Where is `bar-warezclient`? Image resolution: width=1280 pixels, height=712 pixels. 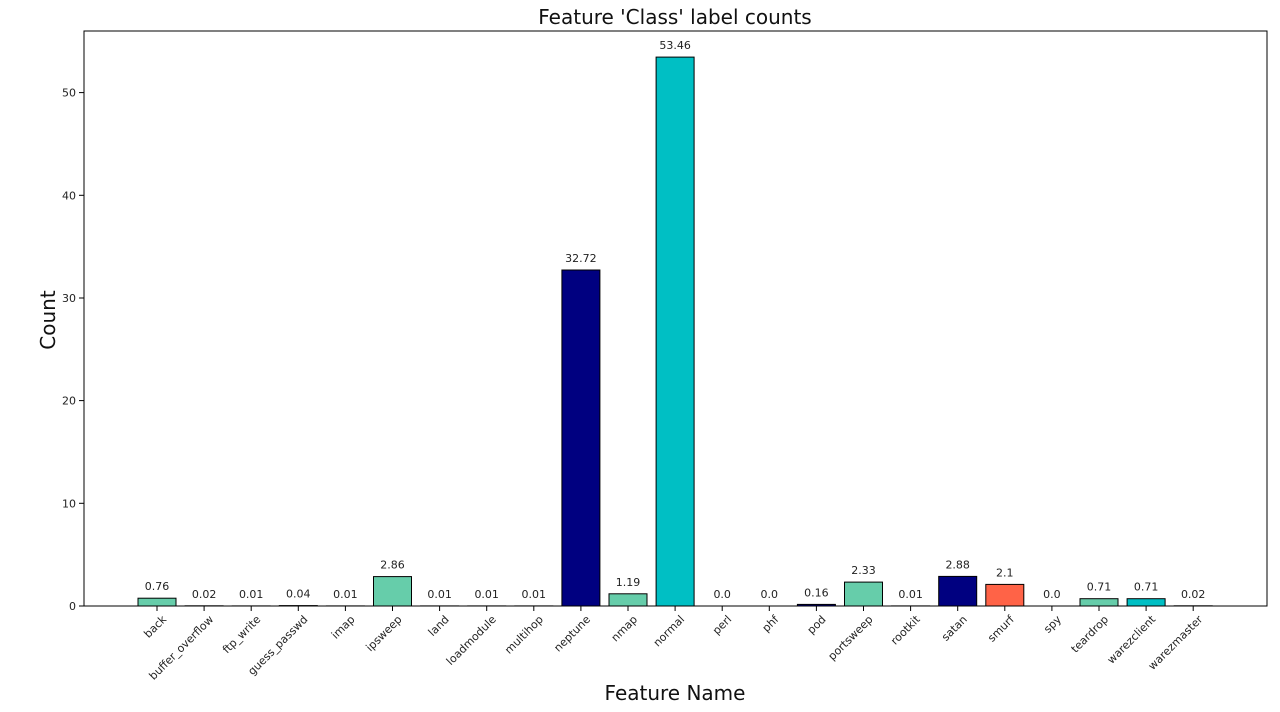
bar-warezclient is located at coordinates (1146, 602).